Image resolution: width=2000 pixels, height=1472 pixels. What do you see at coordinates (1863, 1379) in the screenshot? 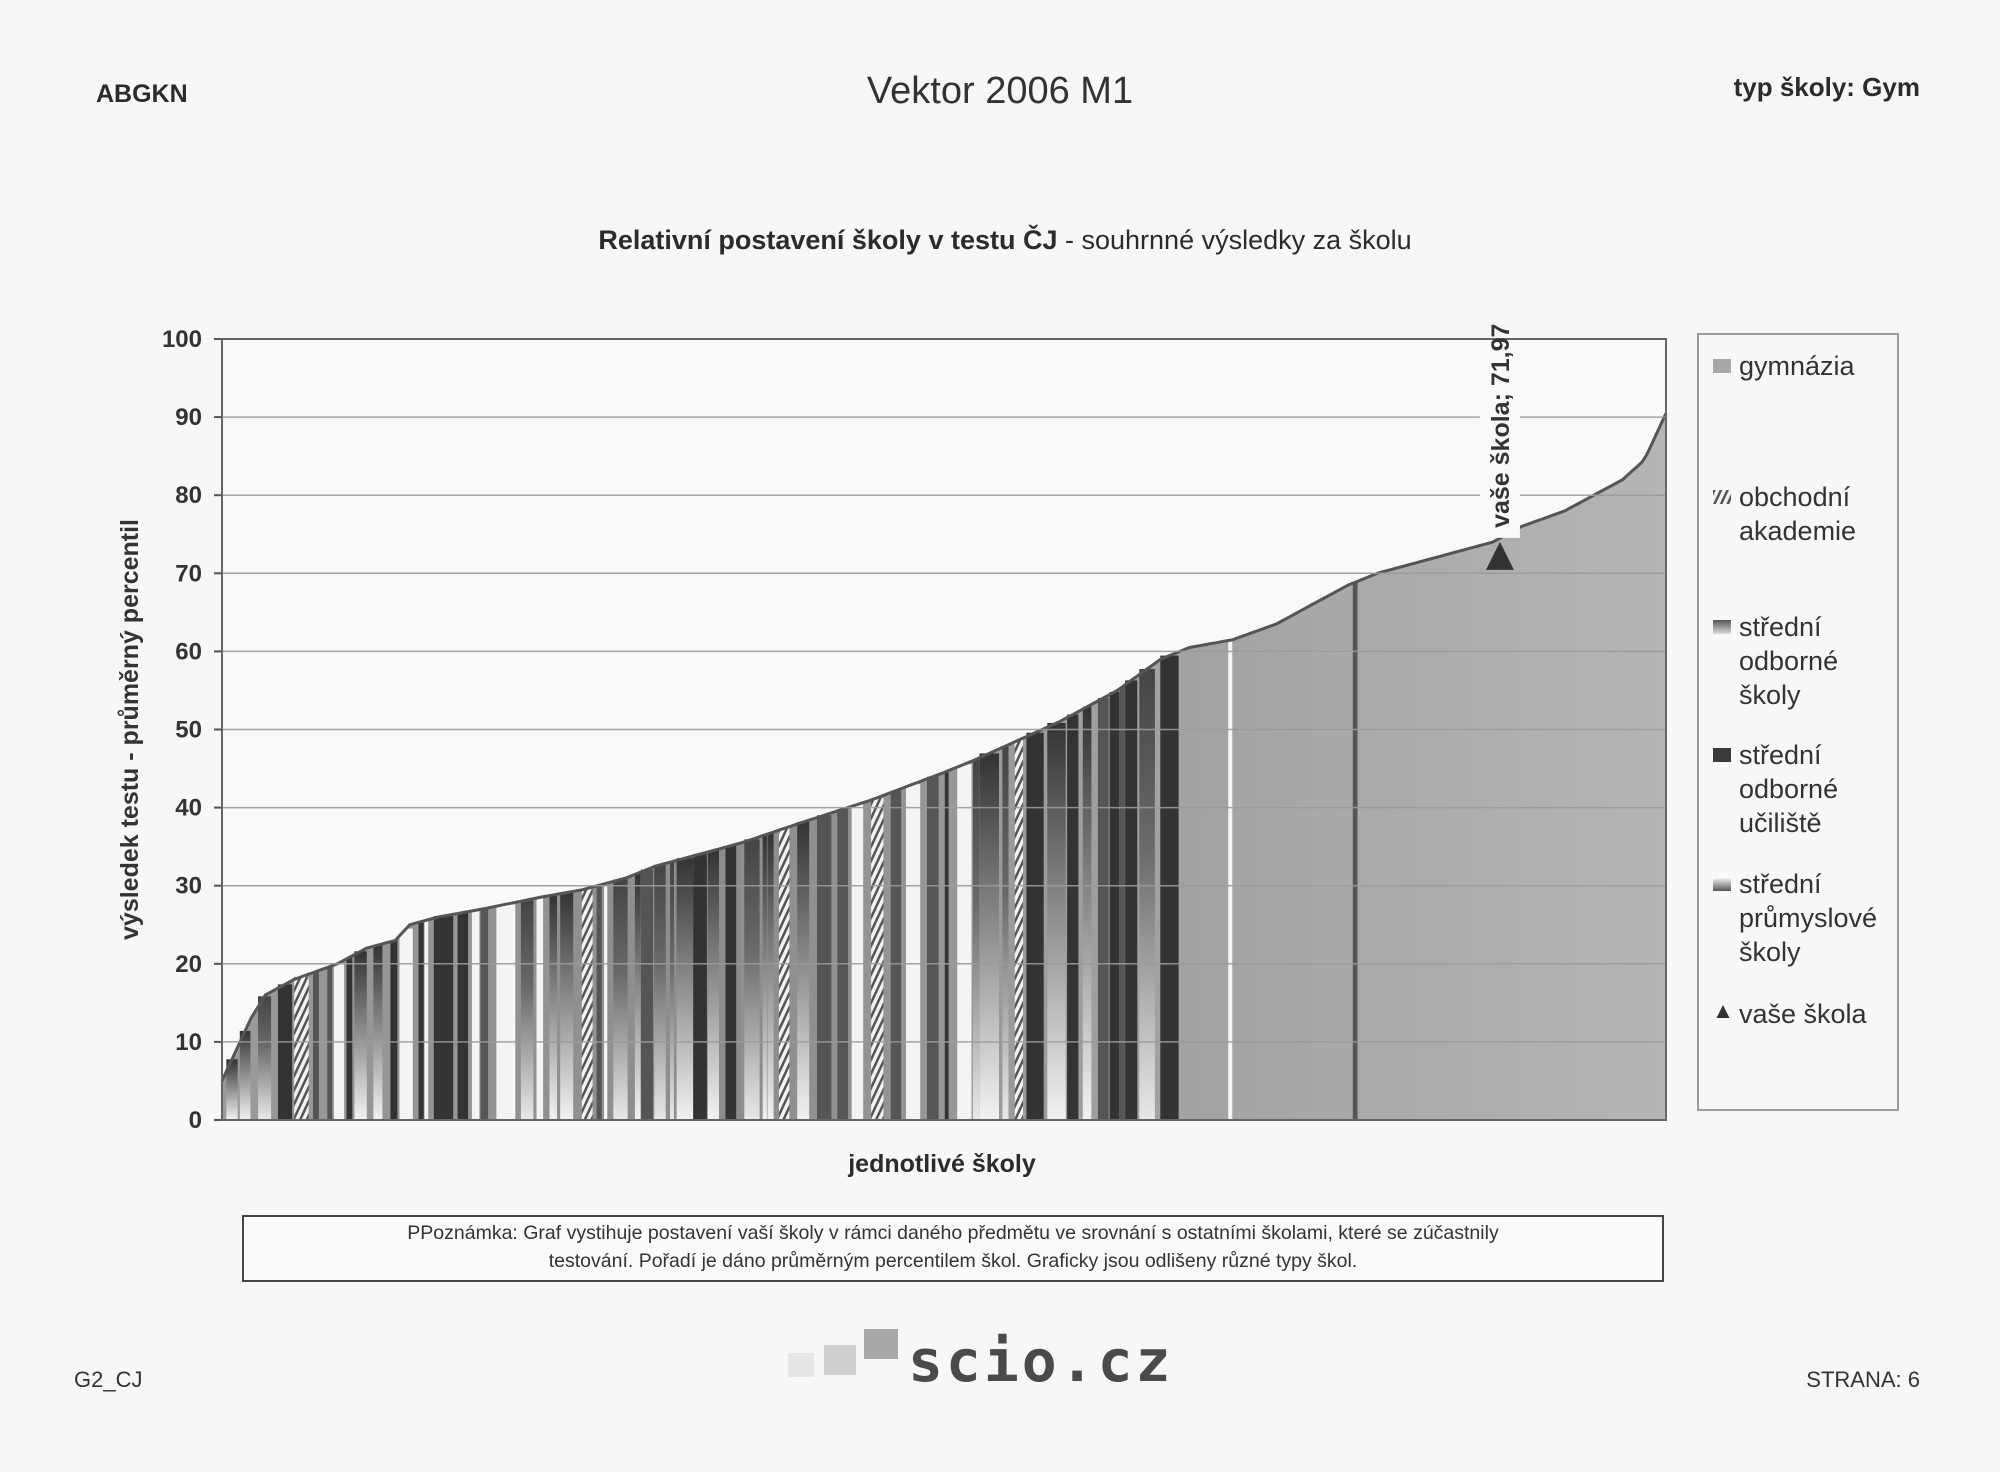
I see `page-number: STRANA: 6` at bounding box center [1863, 1379].